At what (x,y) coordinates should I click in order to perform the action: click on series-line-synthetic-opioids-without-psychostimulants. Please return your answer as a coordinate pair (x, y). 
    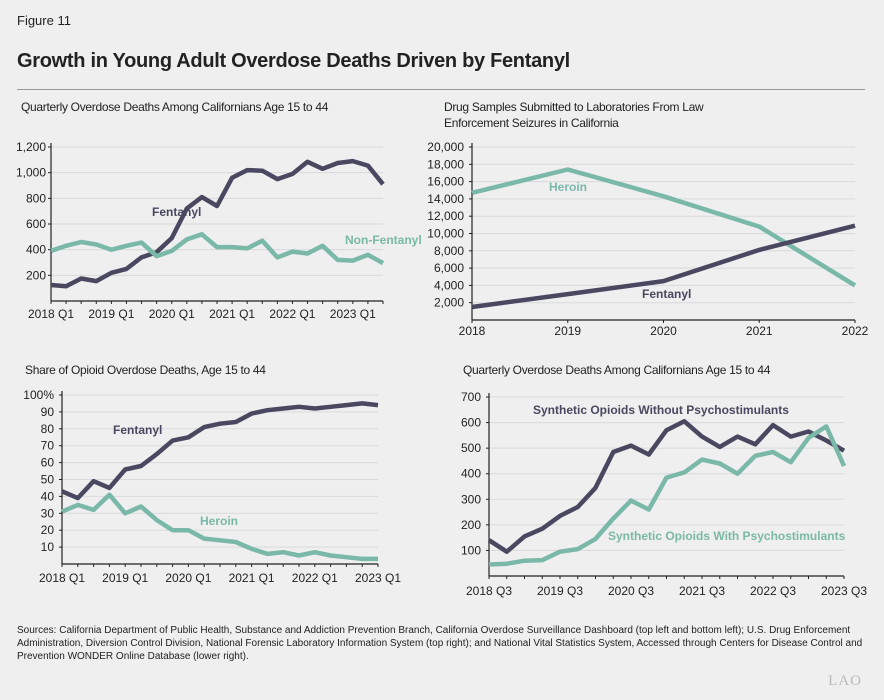
    Looking at the image, I should click on (666, 486).